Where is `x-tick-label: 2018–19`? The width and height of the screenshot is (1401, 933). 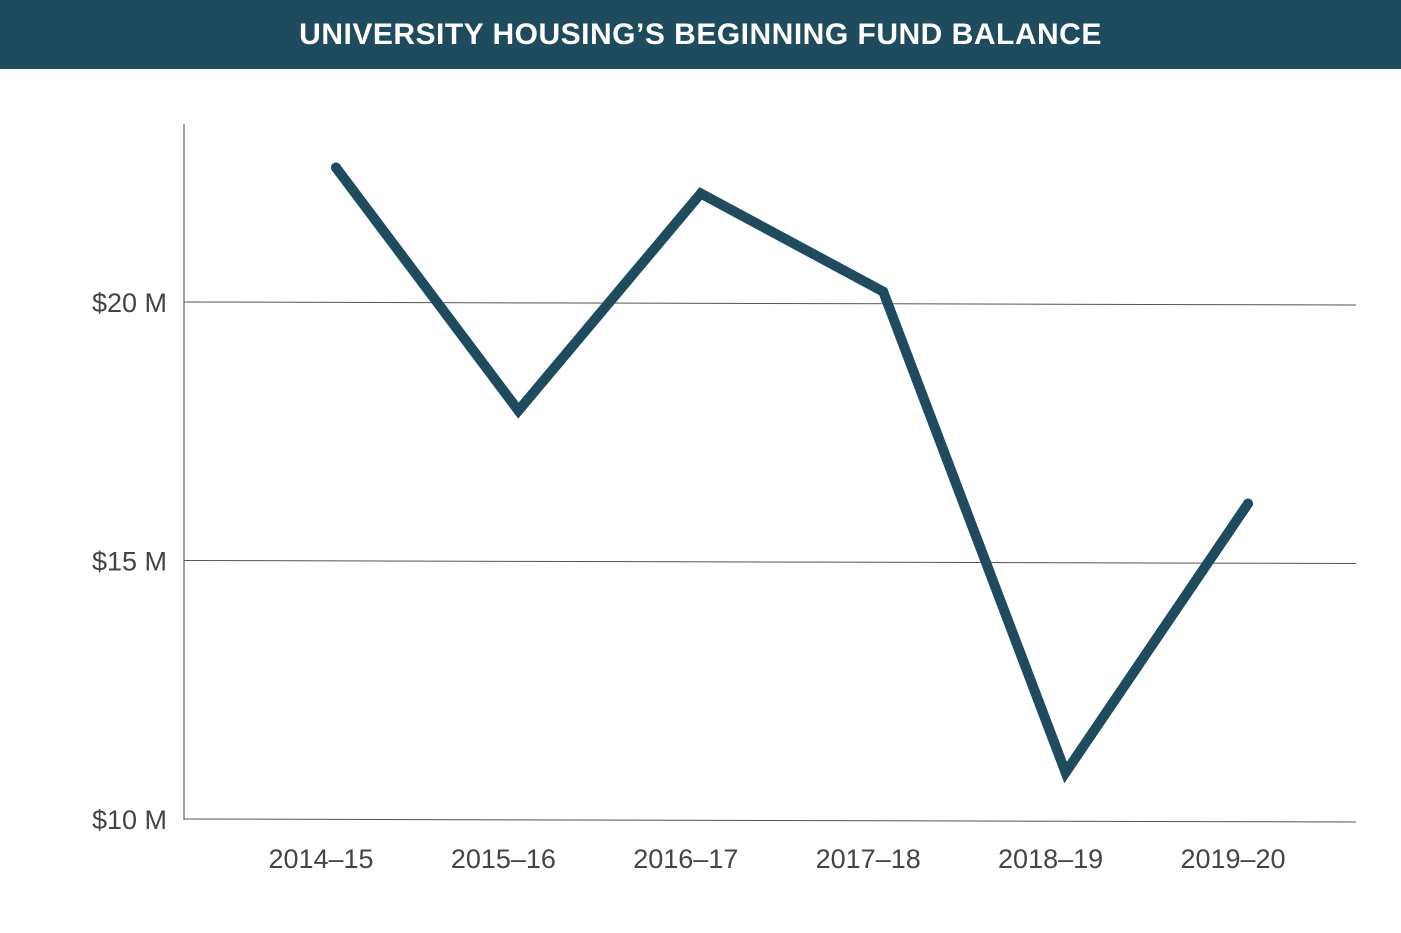 x-tick-label: 2018–19 is located at coordinates (1050, 859).